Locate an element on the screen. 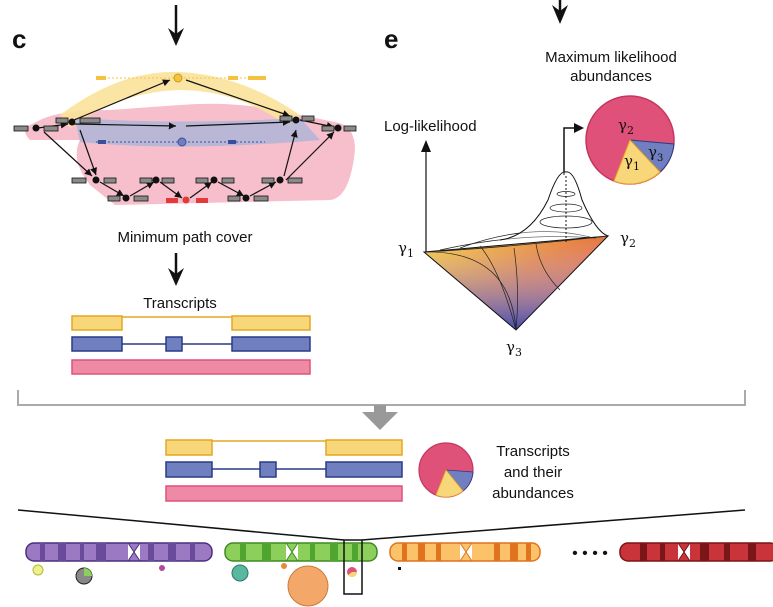 The width and height of the screenshot is (773, 607). pointer-arrow-icon is located at coordinates (573, 149).